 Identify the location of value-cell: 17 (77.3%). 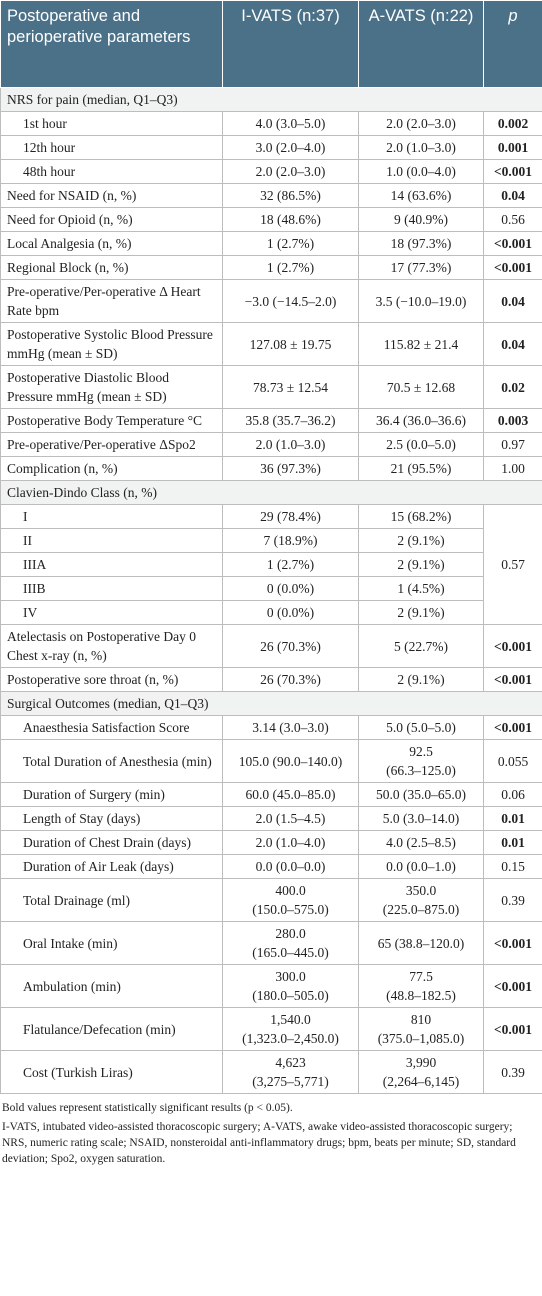
(421, 267).